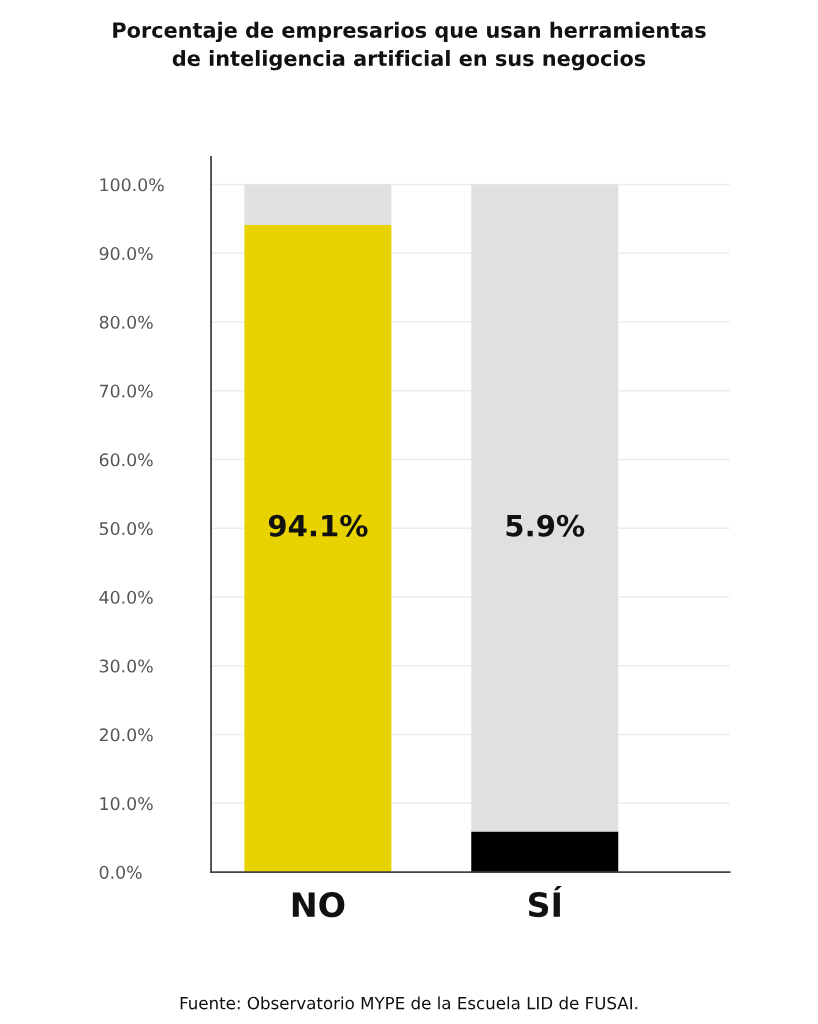 This screenshot has width=818, height=1024. Describe the element at coordinates (120, 872) in the screenshot. I see `y-tick-label: 0.0%` at that location.